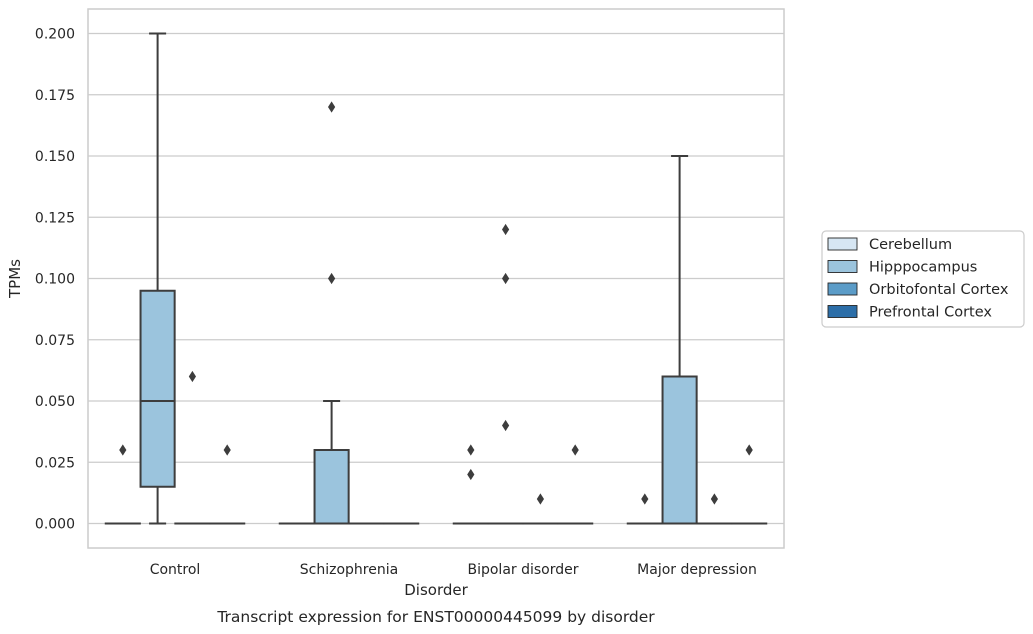 Image resolution: width=1033 pixels, height=634 pixels. What do you see at coordinates (522, 570) in the screenshot?
I see `x-tick-label: Bipolar disorder` at bounding box center [522, 570].